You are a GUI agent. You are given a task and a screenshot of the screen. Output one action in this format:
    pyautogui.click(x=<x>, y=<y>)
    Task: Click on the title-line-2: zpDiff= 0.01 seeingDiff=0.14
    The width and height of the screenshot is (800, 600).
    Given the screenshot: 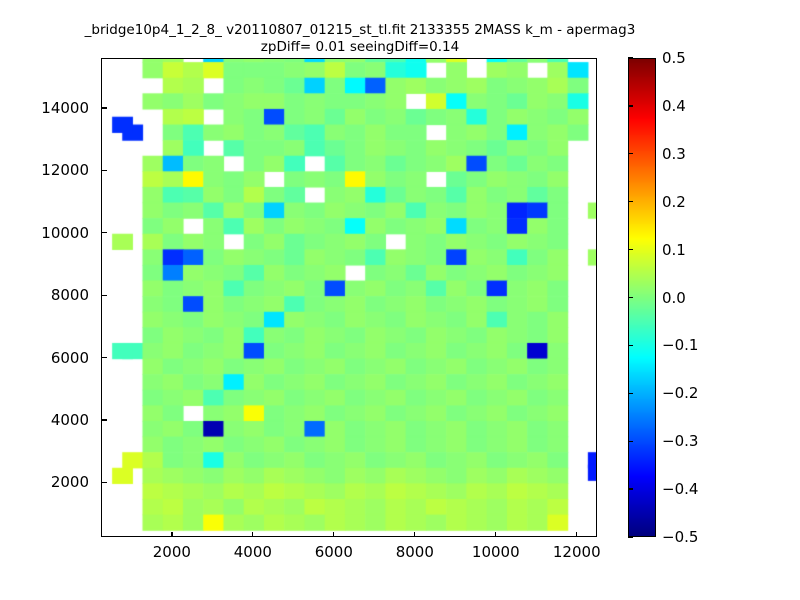 What is the action you would take?
    pyautogui.click(x=360, y=47)
    